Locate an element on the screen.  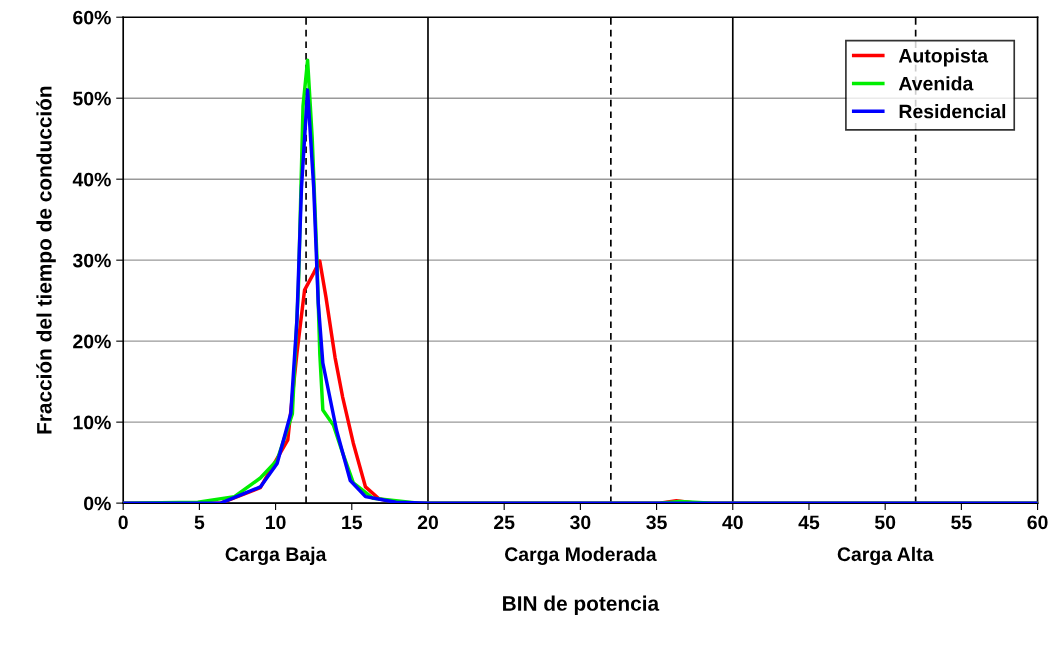
x-tick-label: 50 is located at coordinates (885, 522).